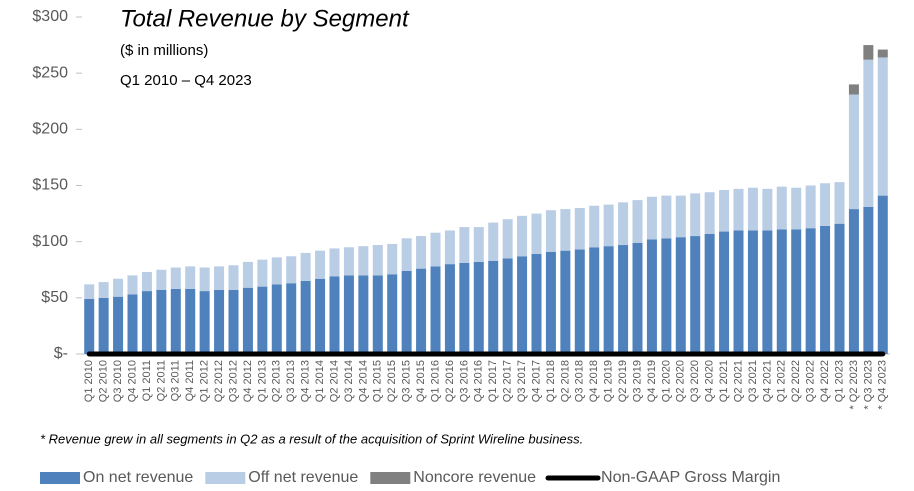  I want to click on x-tick-label: Q2 2021, so click(738, 381).